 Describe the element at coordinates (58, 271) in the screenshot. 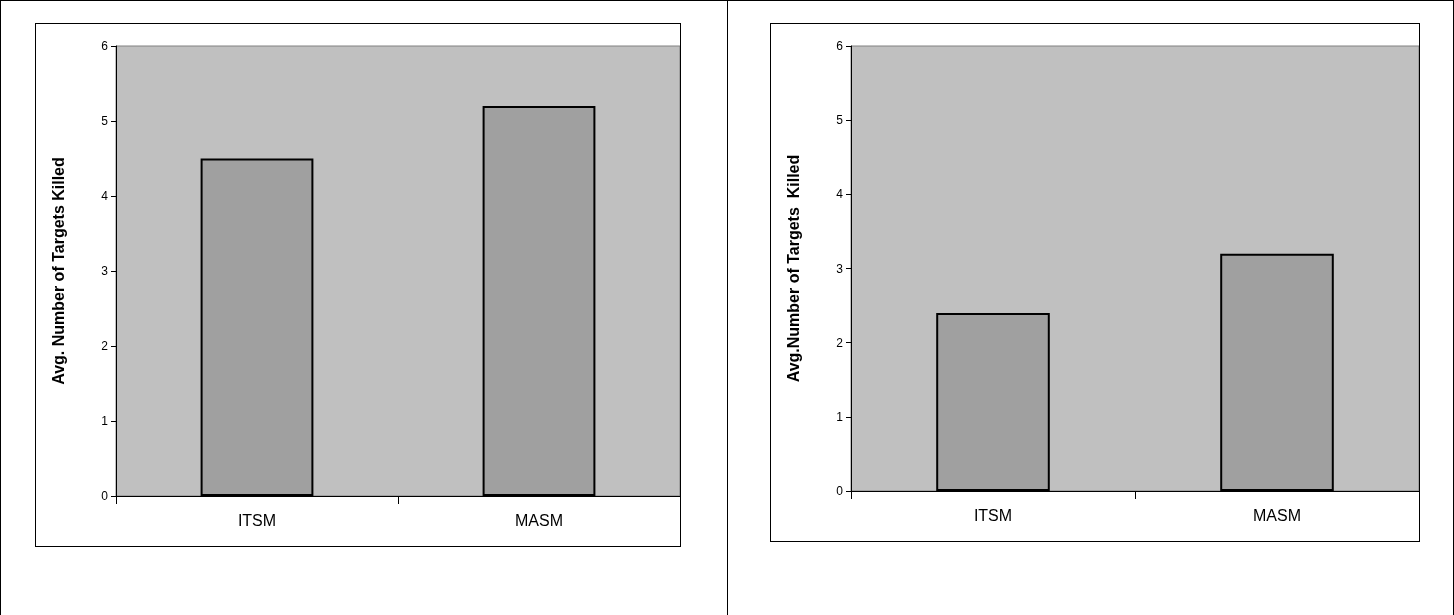

I see `y-axis-title: Avg. Number of Targets Killed` at that location.